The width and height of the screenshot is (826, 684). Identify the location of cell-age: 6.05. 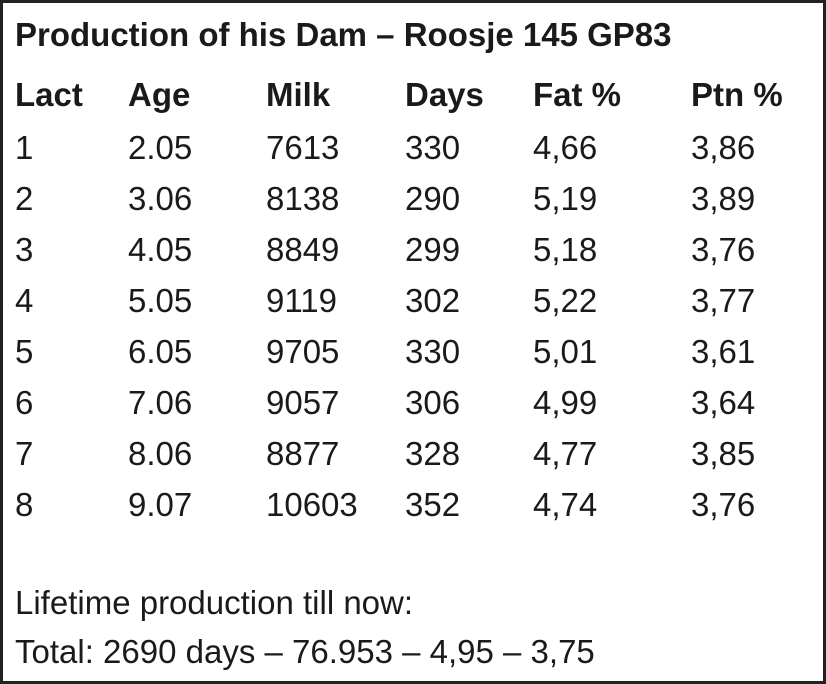
(160, 351).